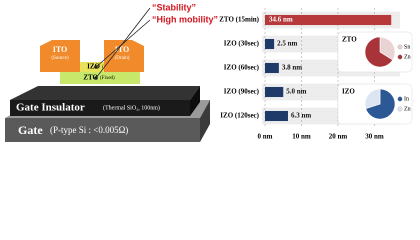 The width and height of the screenshot is (420, 240). Describe the element at coordinates (205, 121) in the screenshot. I see `gate-side` at that location.